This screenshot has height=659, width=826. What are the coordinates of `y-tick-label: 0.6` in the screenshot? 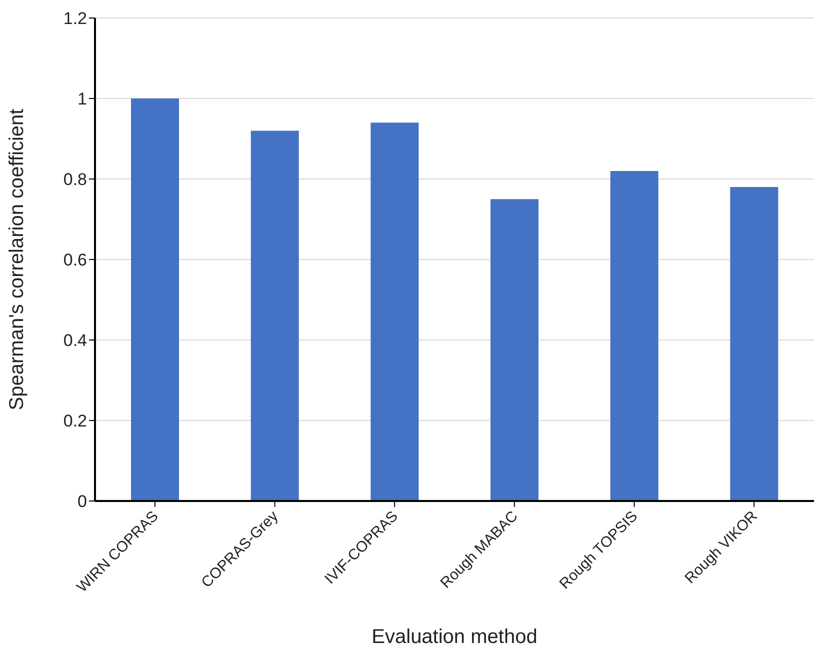 It's located at (75, 260).